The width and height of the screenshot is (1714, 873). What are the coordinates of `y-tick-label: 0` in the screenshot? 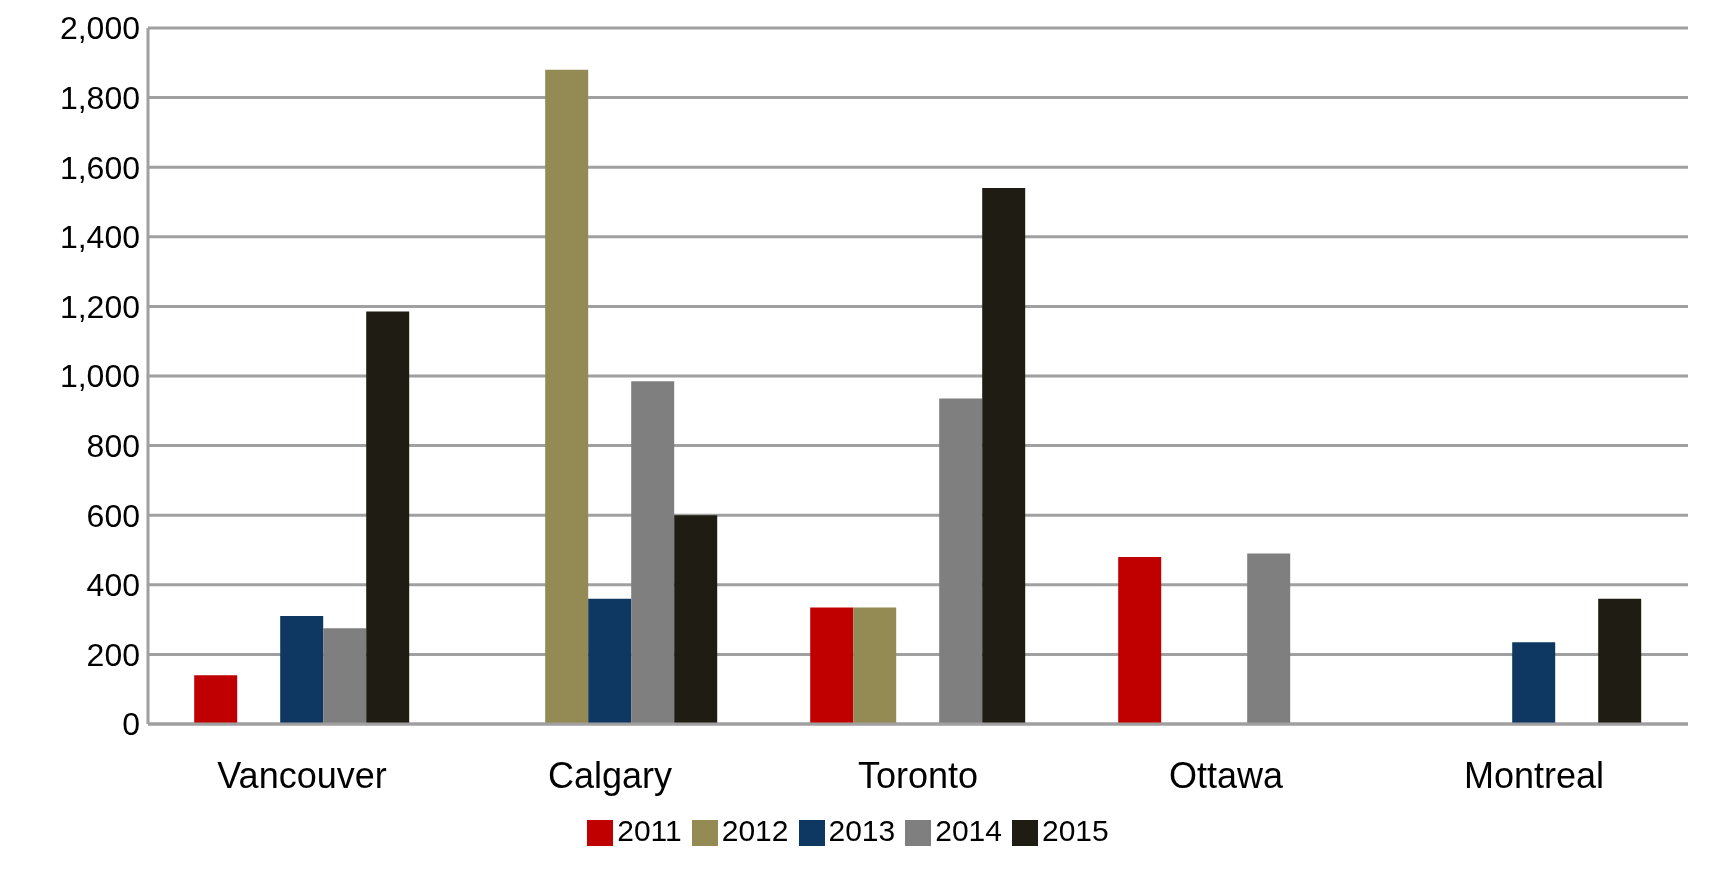 It's located at (131, 724).